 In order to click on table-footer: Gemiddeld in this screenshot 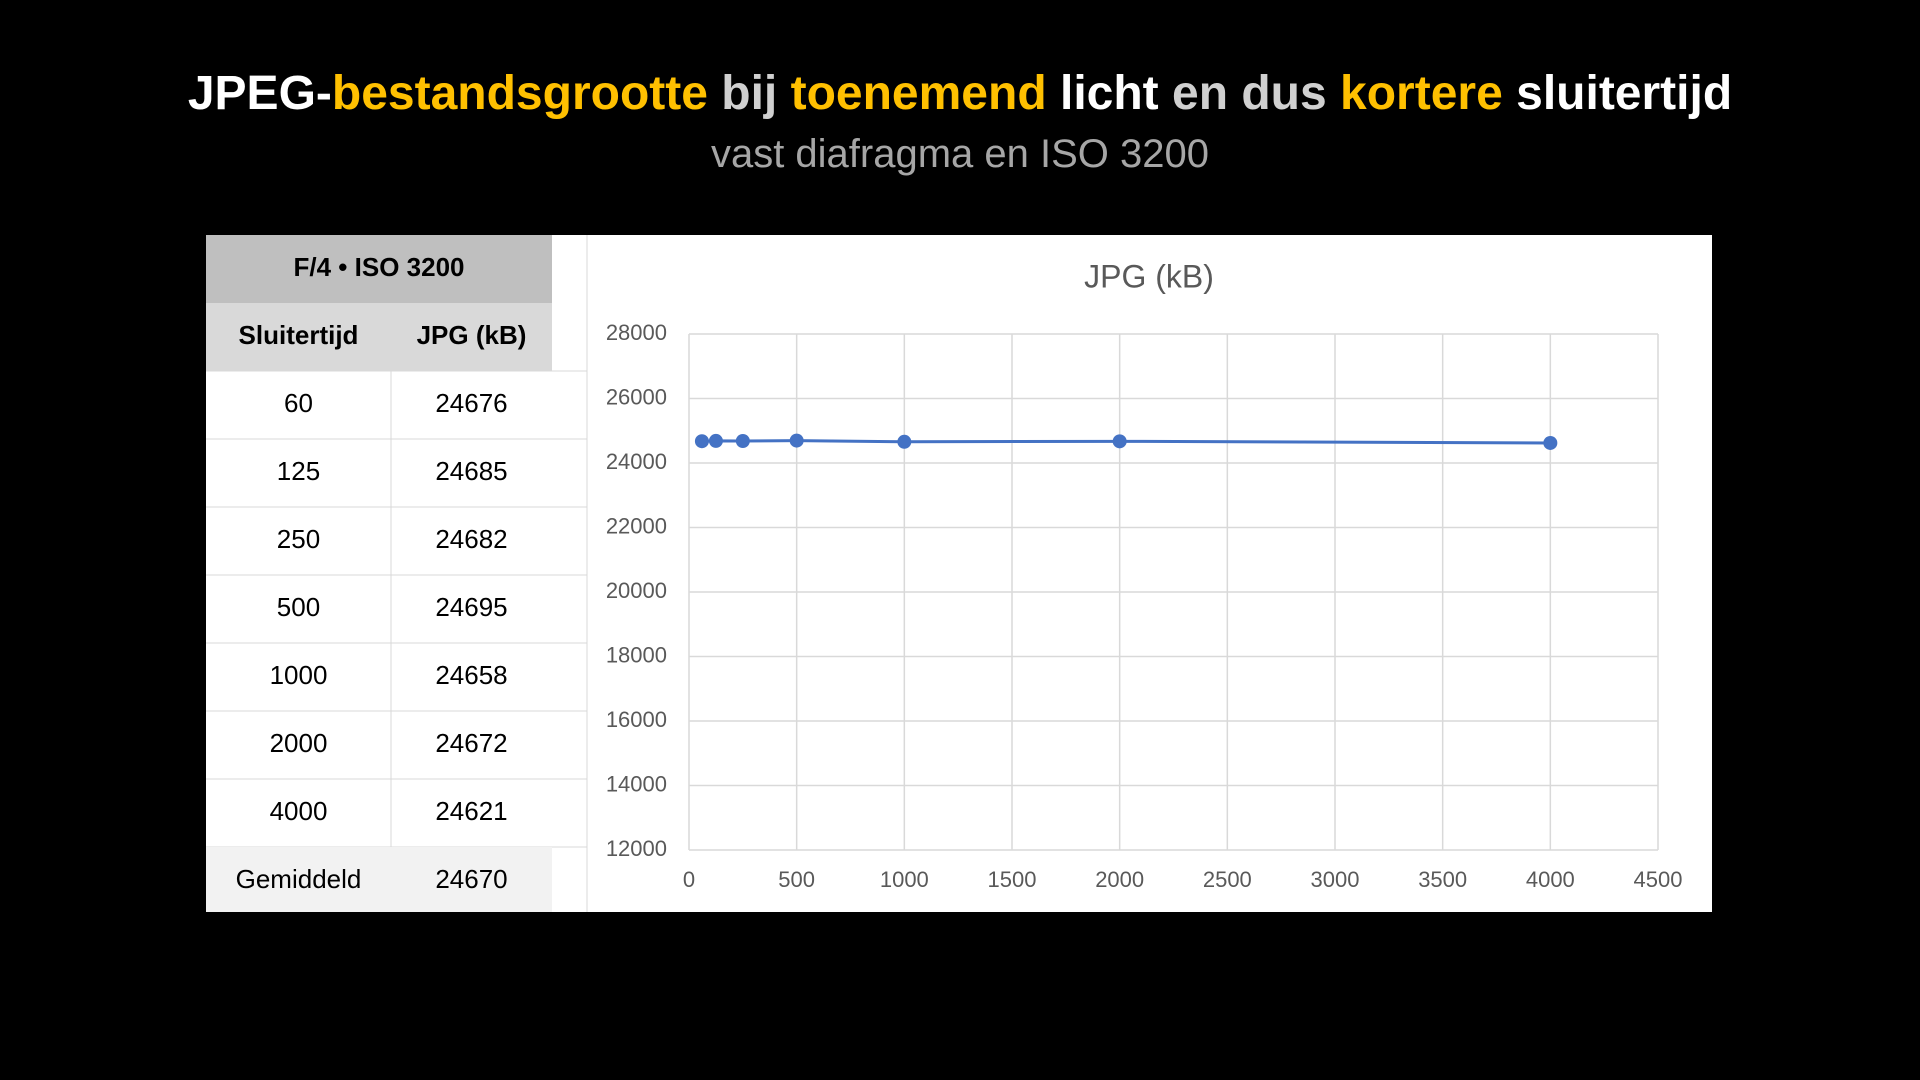, I will do `click(299, 879)`.